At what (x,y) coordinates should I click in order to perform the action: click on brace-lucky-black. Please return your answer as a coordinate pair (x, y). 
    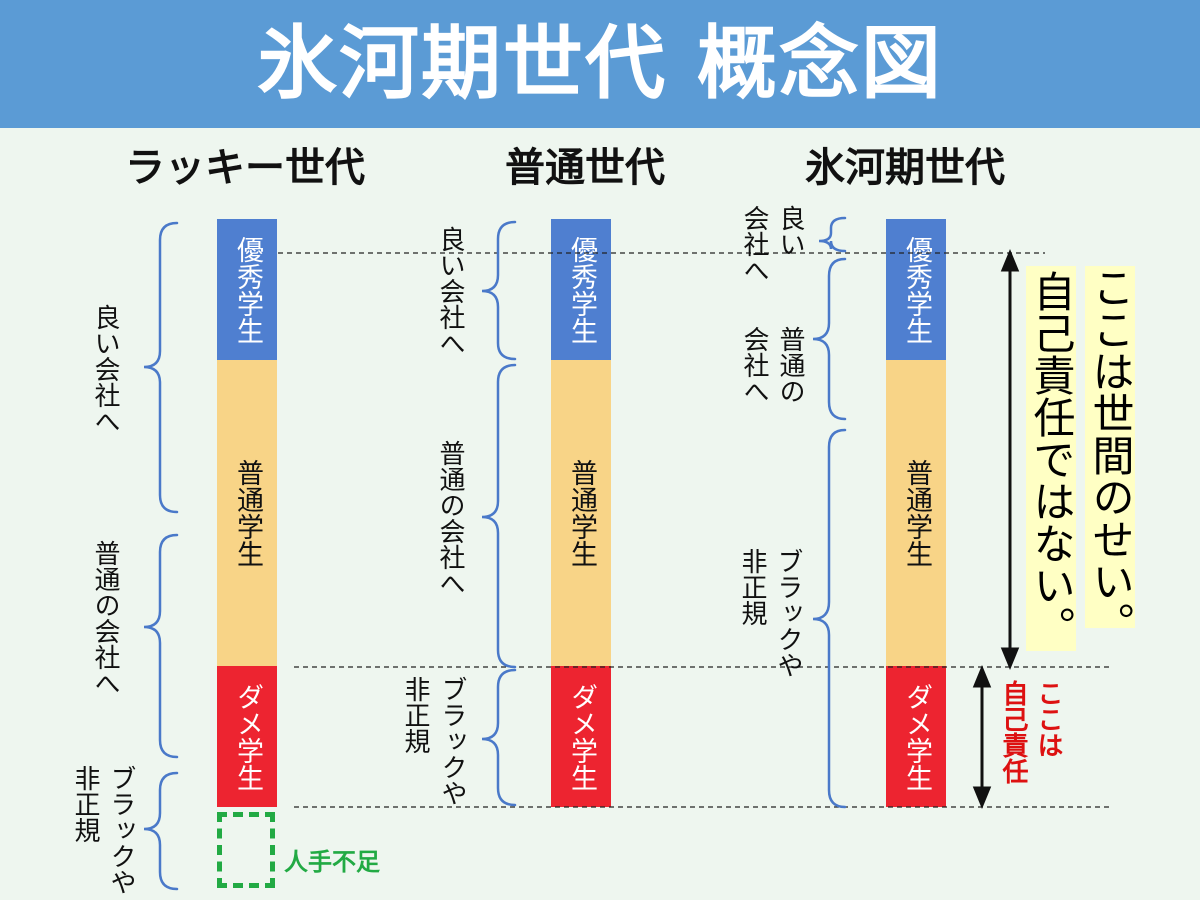
    Looking at the image, I should click on (161, 831).